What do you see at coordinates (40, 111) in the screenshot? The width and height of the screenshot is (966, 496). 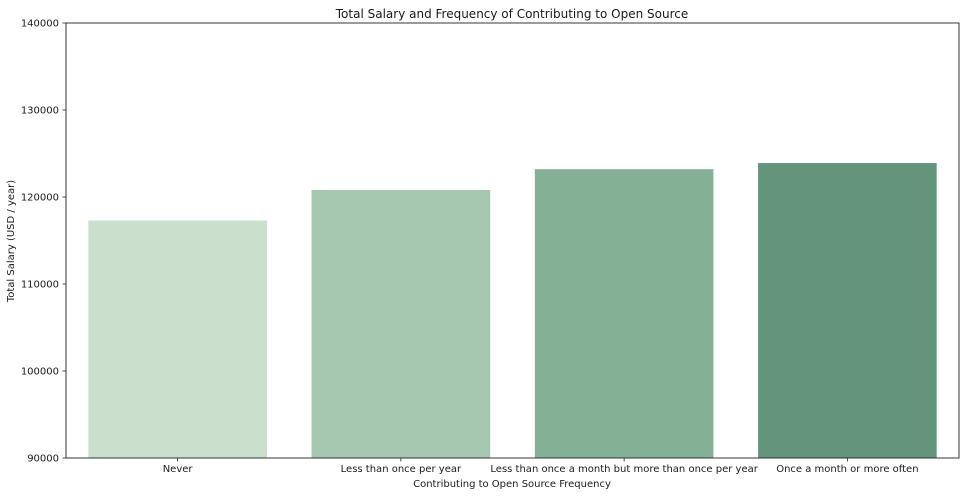 I see `y-tick-label: 130000` at bounding box center [40, 111].